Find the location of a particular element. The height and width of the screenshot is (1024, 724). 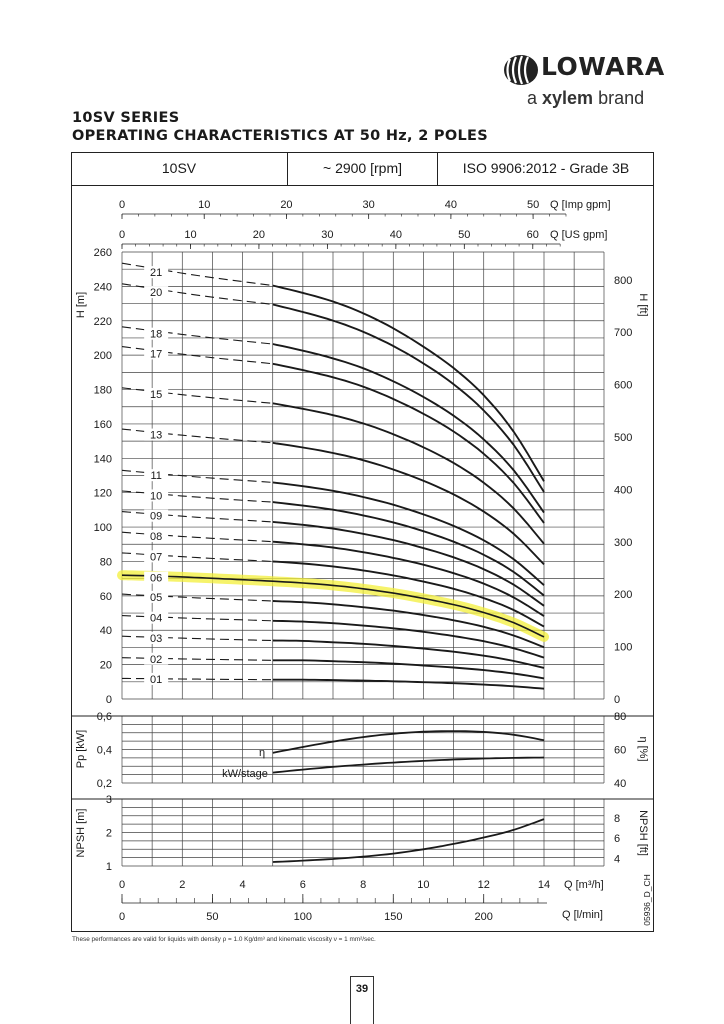

x-tick-label: 10 is located at coordinates (423, 885).